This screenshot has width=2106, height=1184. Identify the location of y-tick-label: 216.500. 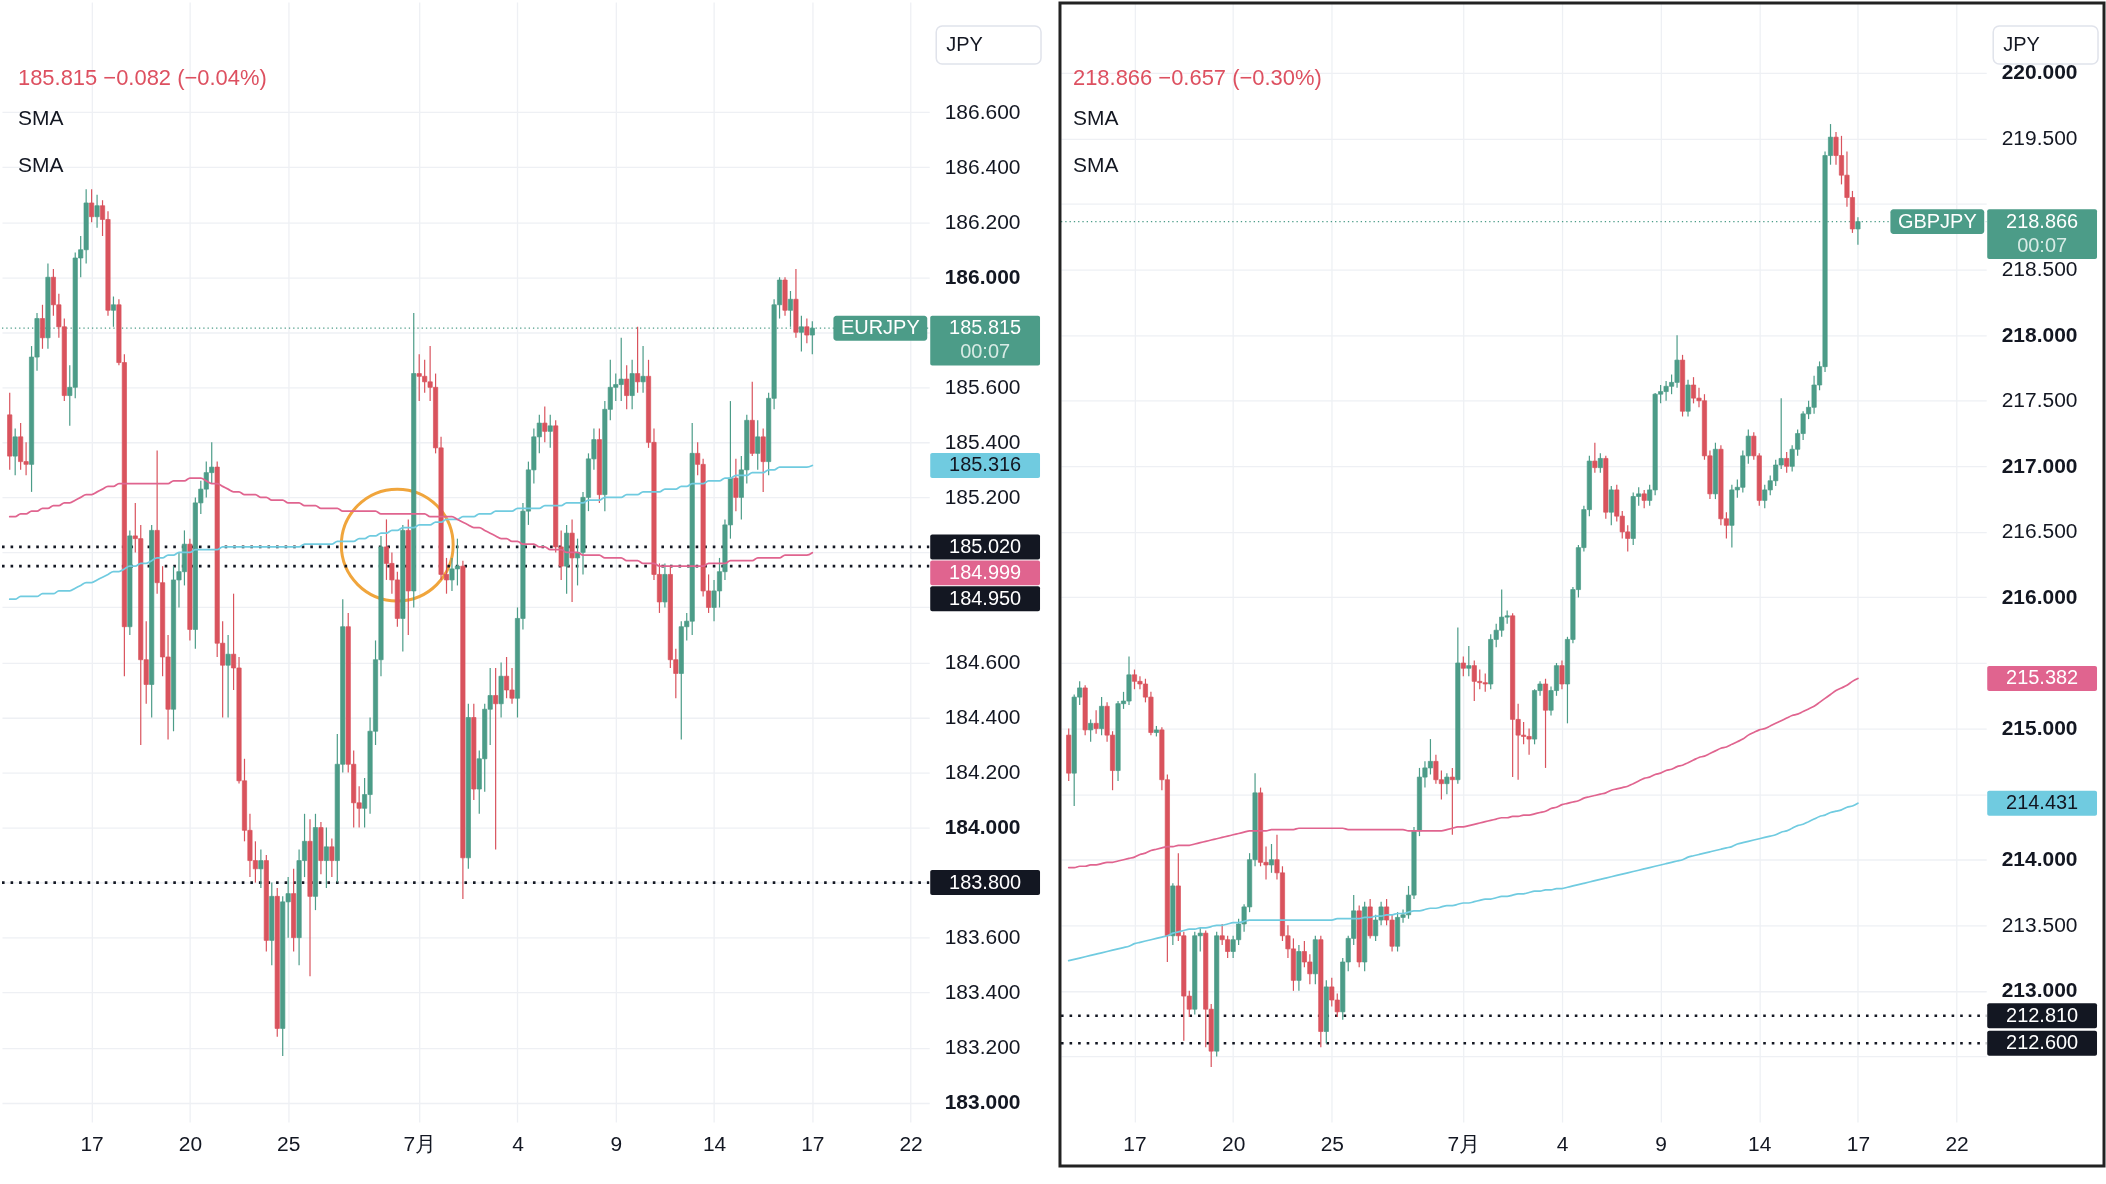
(2039, 531).